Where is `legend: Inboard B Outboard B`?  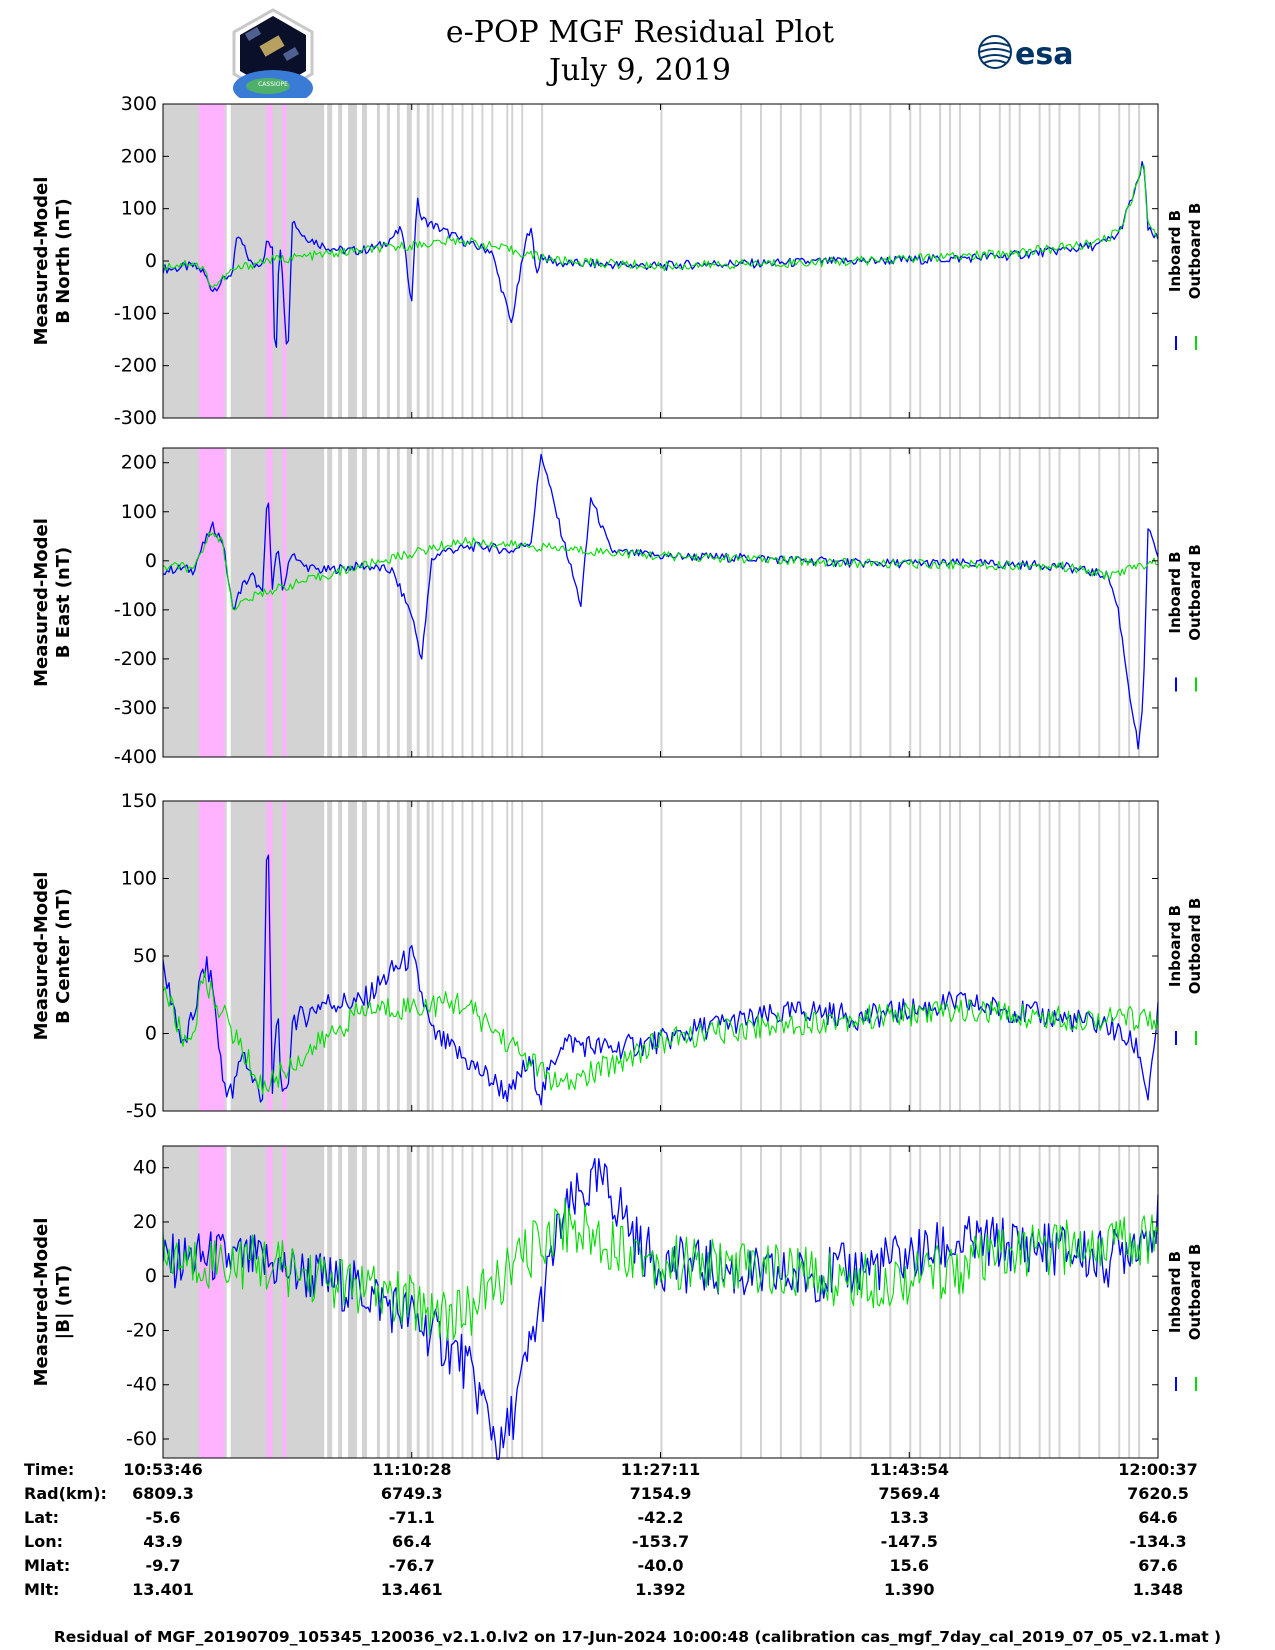 legend: Inboard B Outboard B is located at coordinates (1185, 618).